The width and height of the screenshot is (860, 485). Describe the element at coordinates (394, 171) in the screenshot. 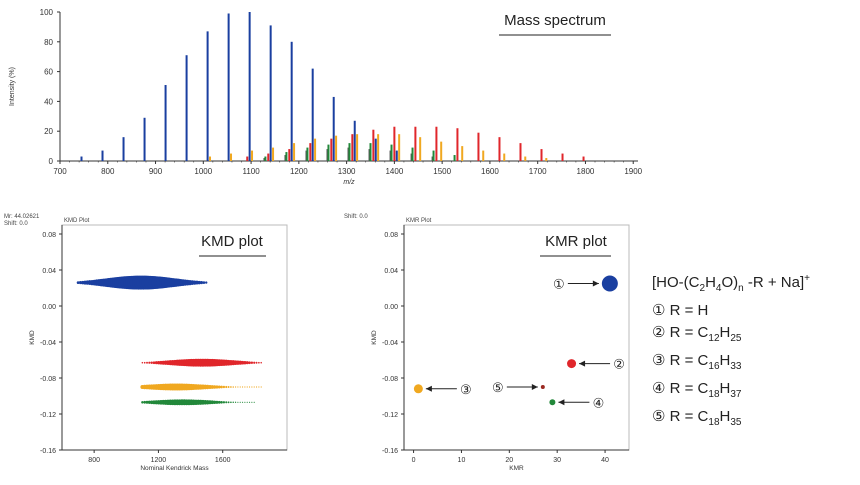

I see `ms-x-tick-label: 1400` at that location.